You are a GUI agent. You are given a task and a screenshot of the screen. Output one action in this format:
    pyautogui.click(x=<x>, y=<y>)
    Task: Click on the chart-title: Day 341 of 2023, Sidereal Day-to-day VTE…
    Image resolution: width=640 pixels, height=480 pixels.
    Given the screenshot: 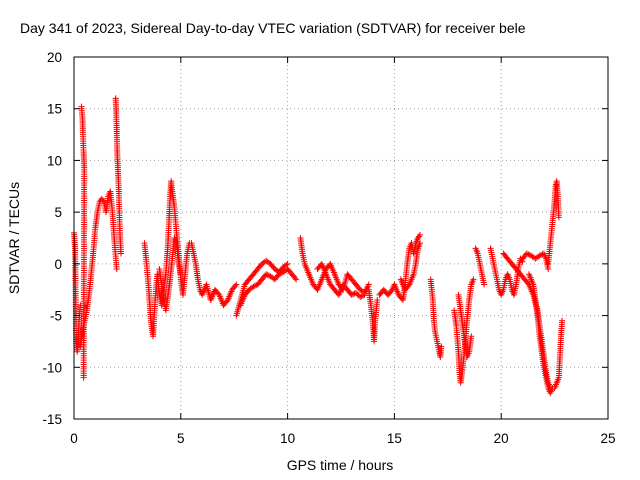 What is the action you would take?
    pyautogui.click(x=273, y=28)
    